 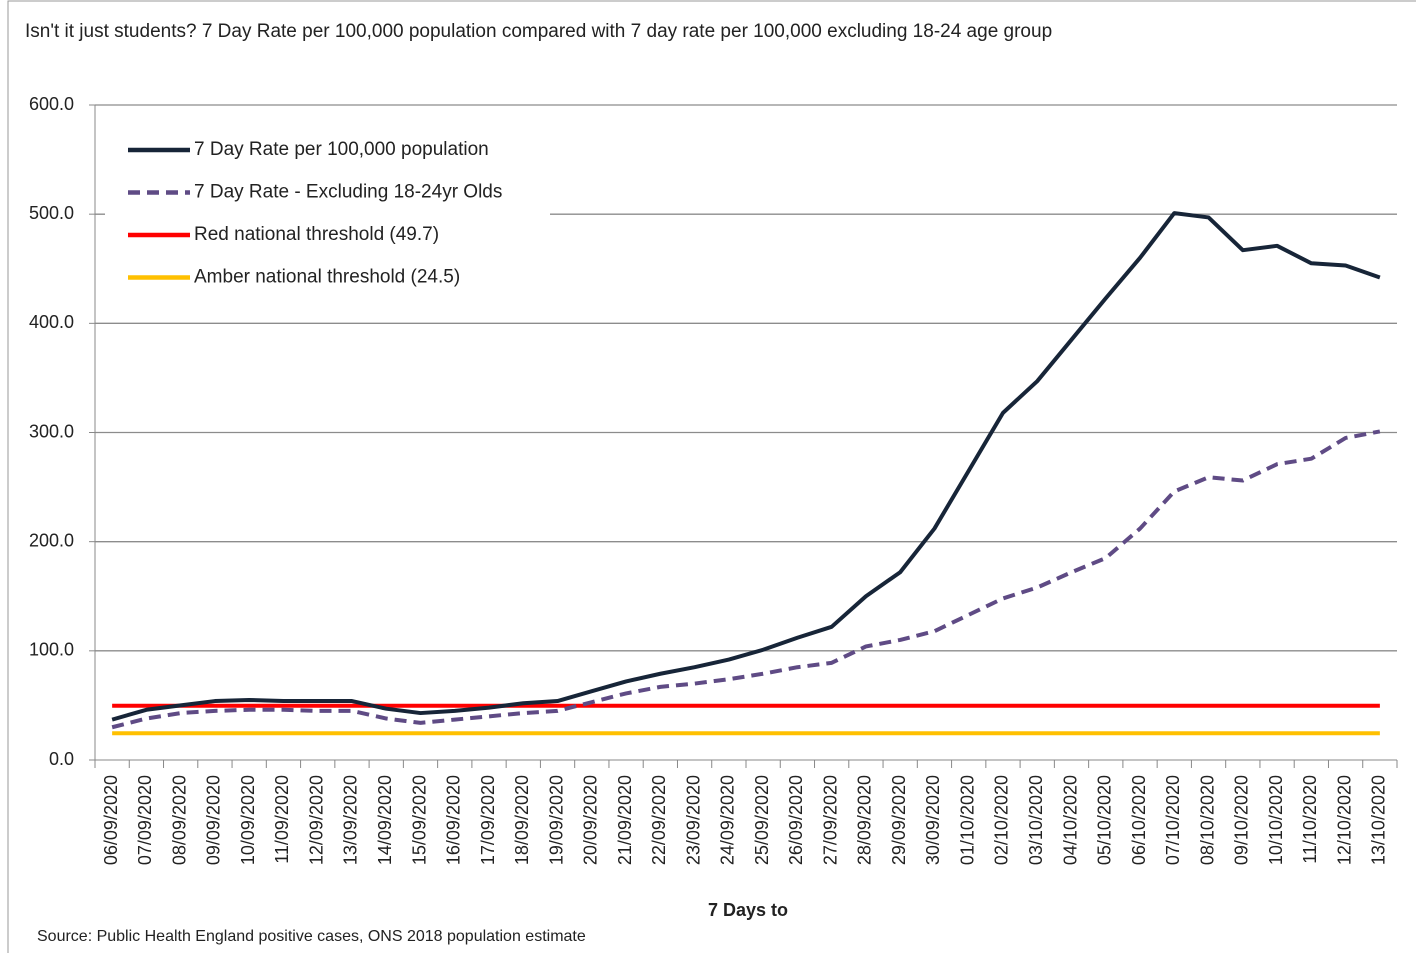 What do you see at coordinates (796, 820) in the screenshot?
I see `x-tick-label: 26/09/2020` at bounding box center [796, 820].